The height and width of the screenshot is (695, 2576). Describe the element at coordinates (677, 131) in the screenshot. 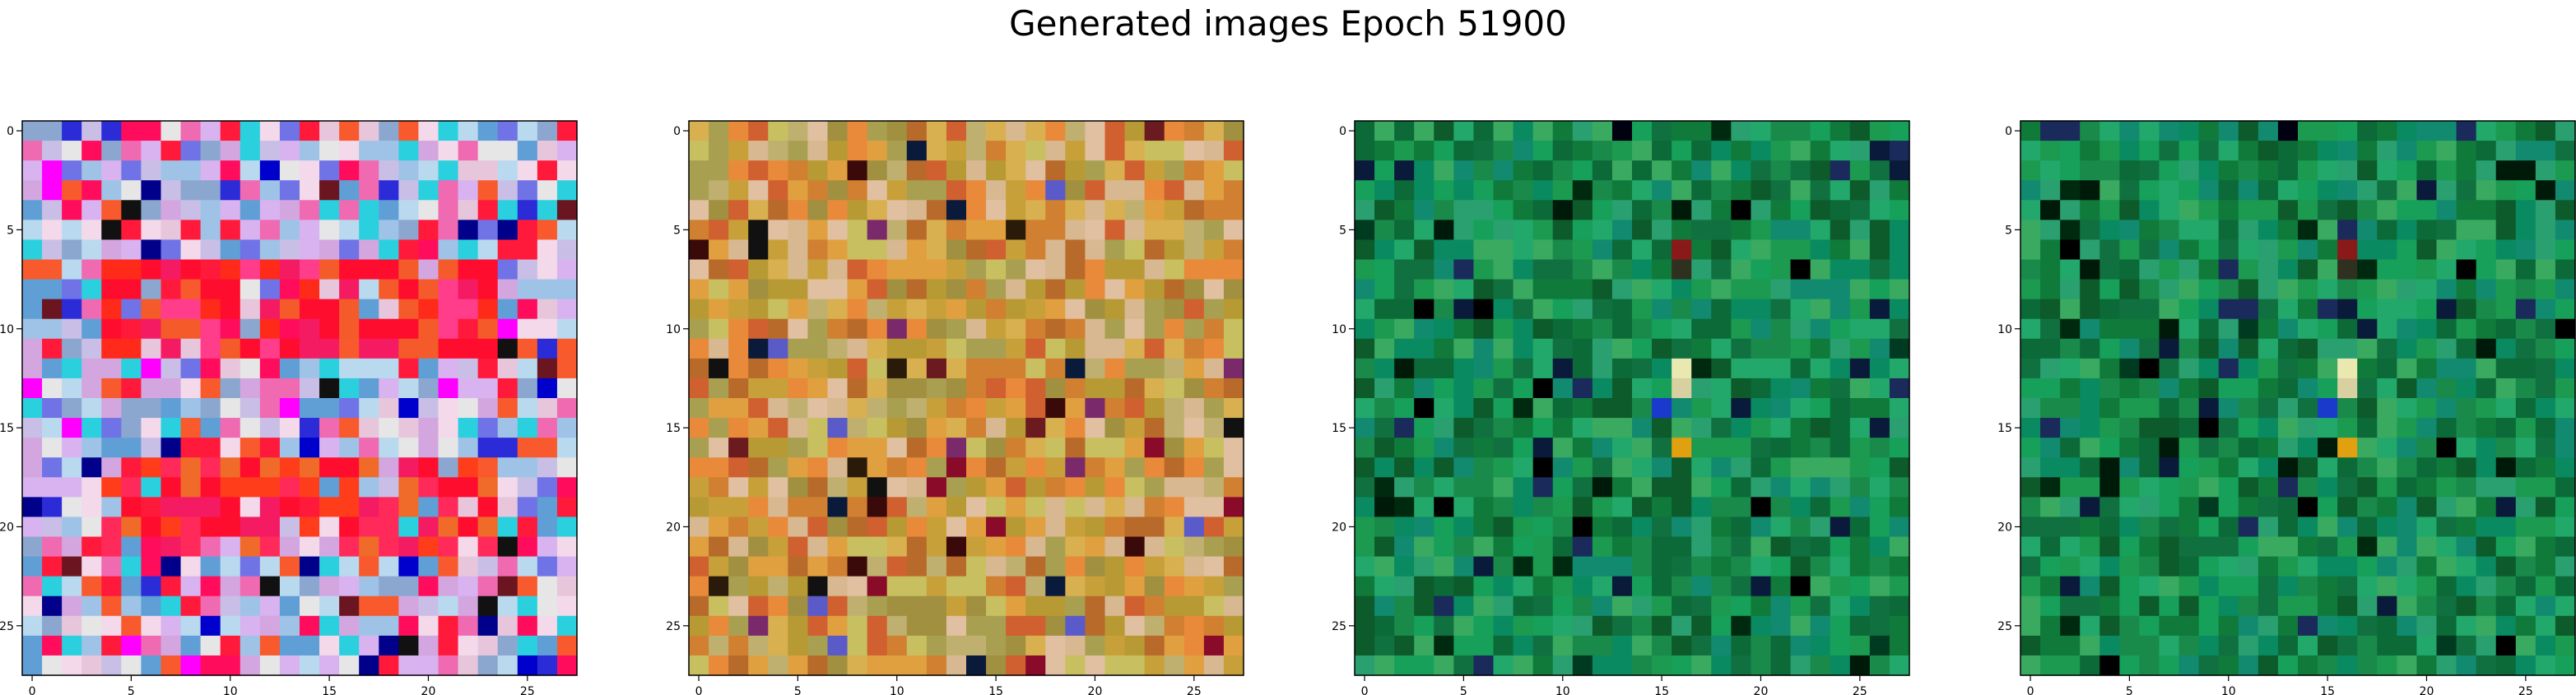

I see `y-tick-label: 0` at that location.